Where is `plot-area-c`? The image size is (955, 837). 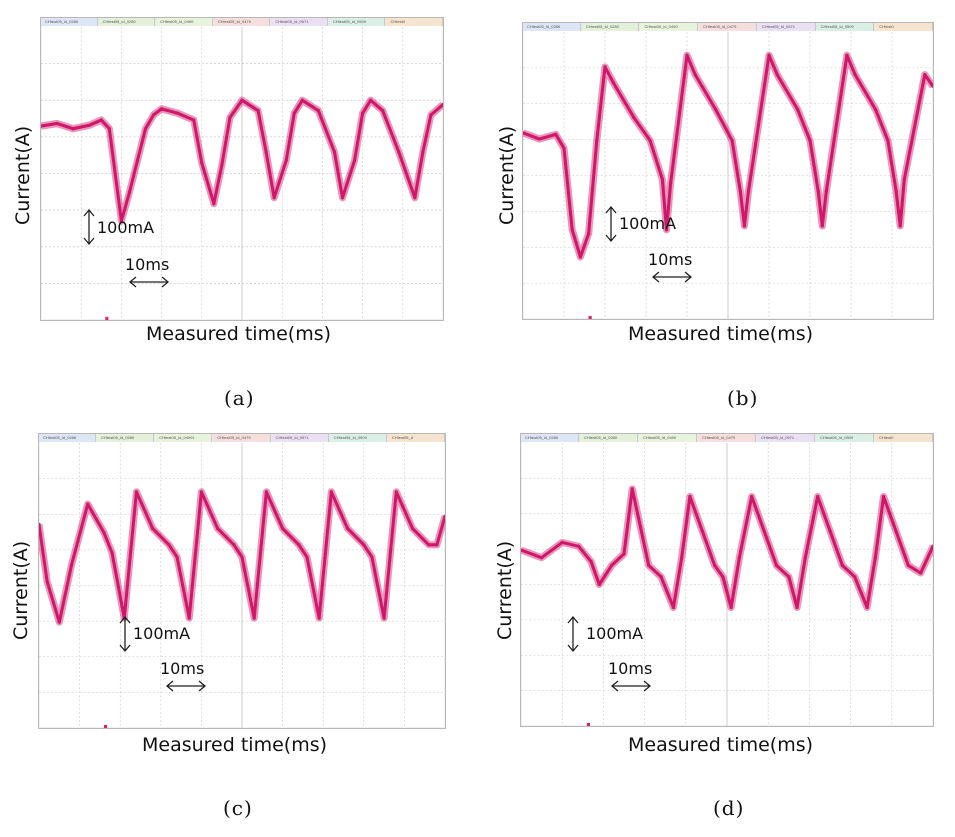
plot-area-c is located at coordinates (242, 585).